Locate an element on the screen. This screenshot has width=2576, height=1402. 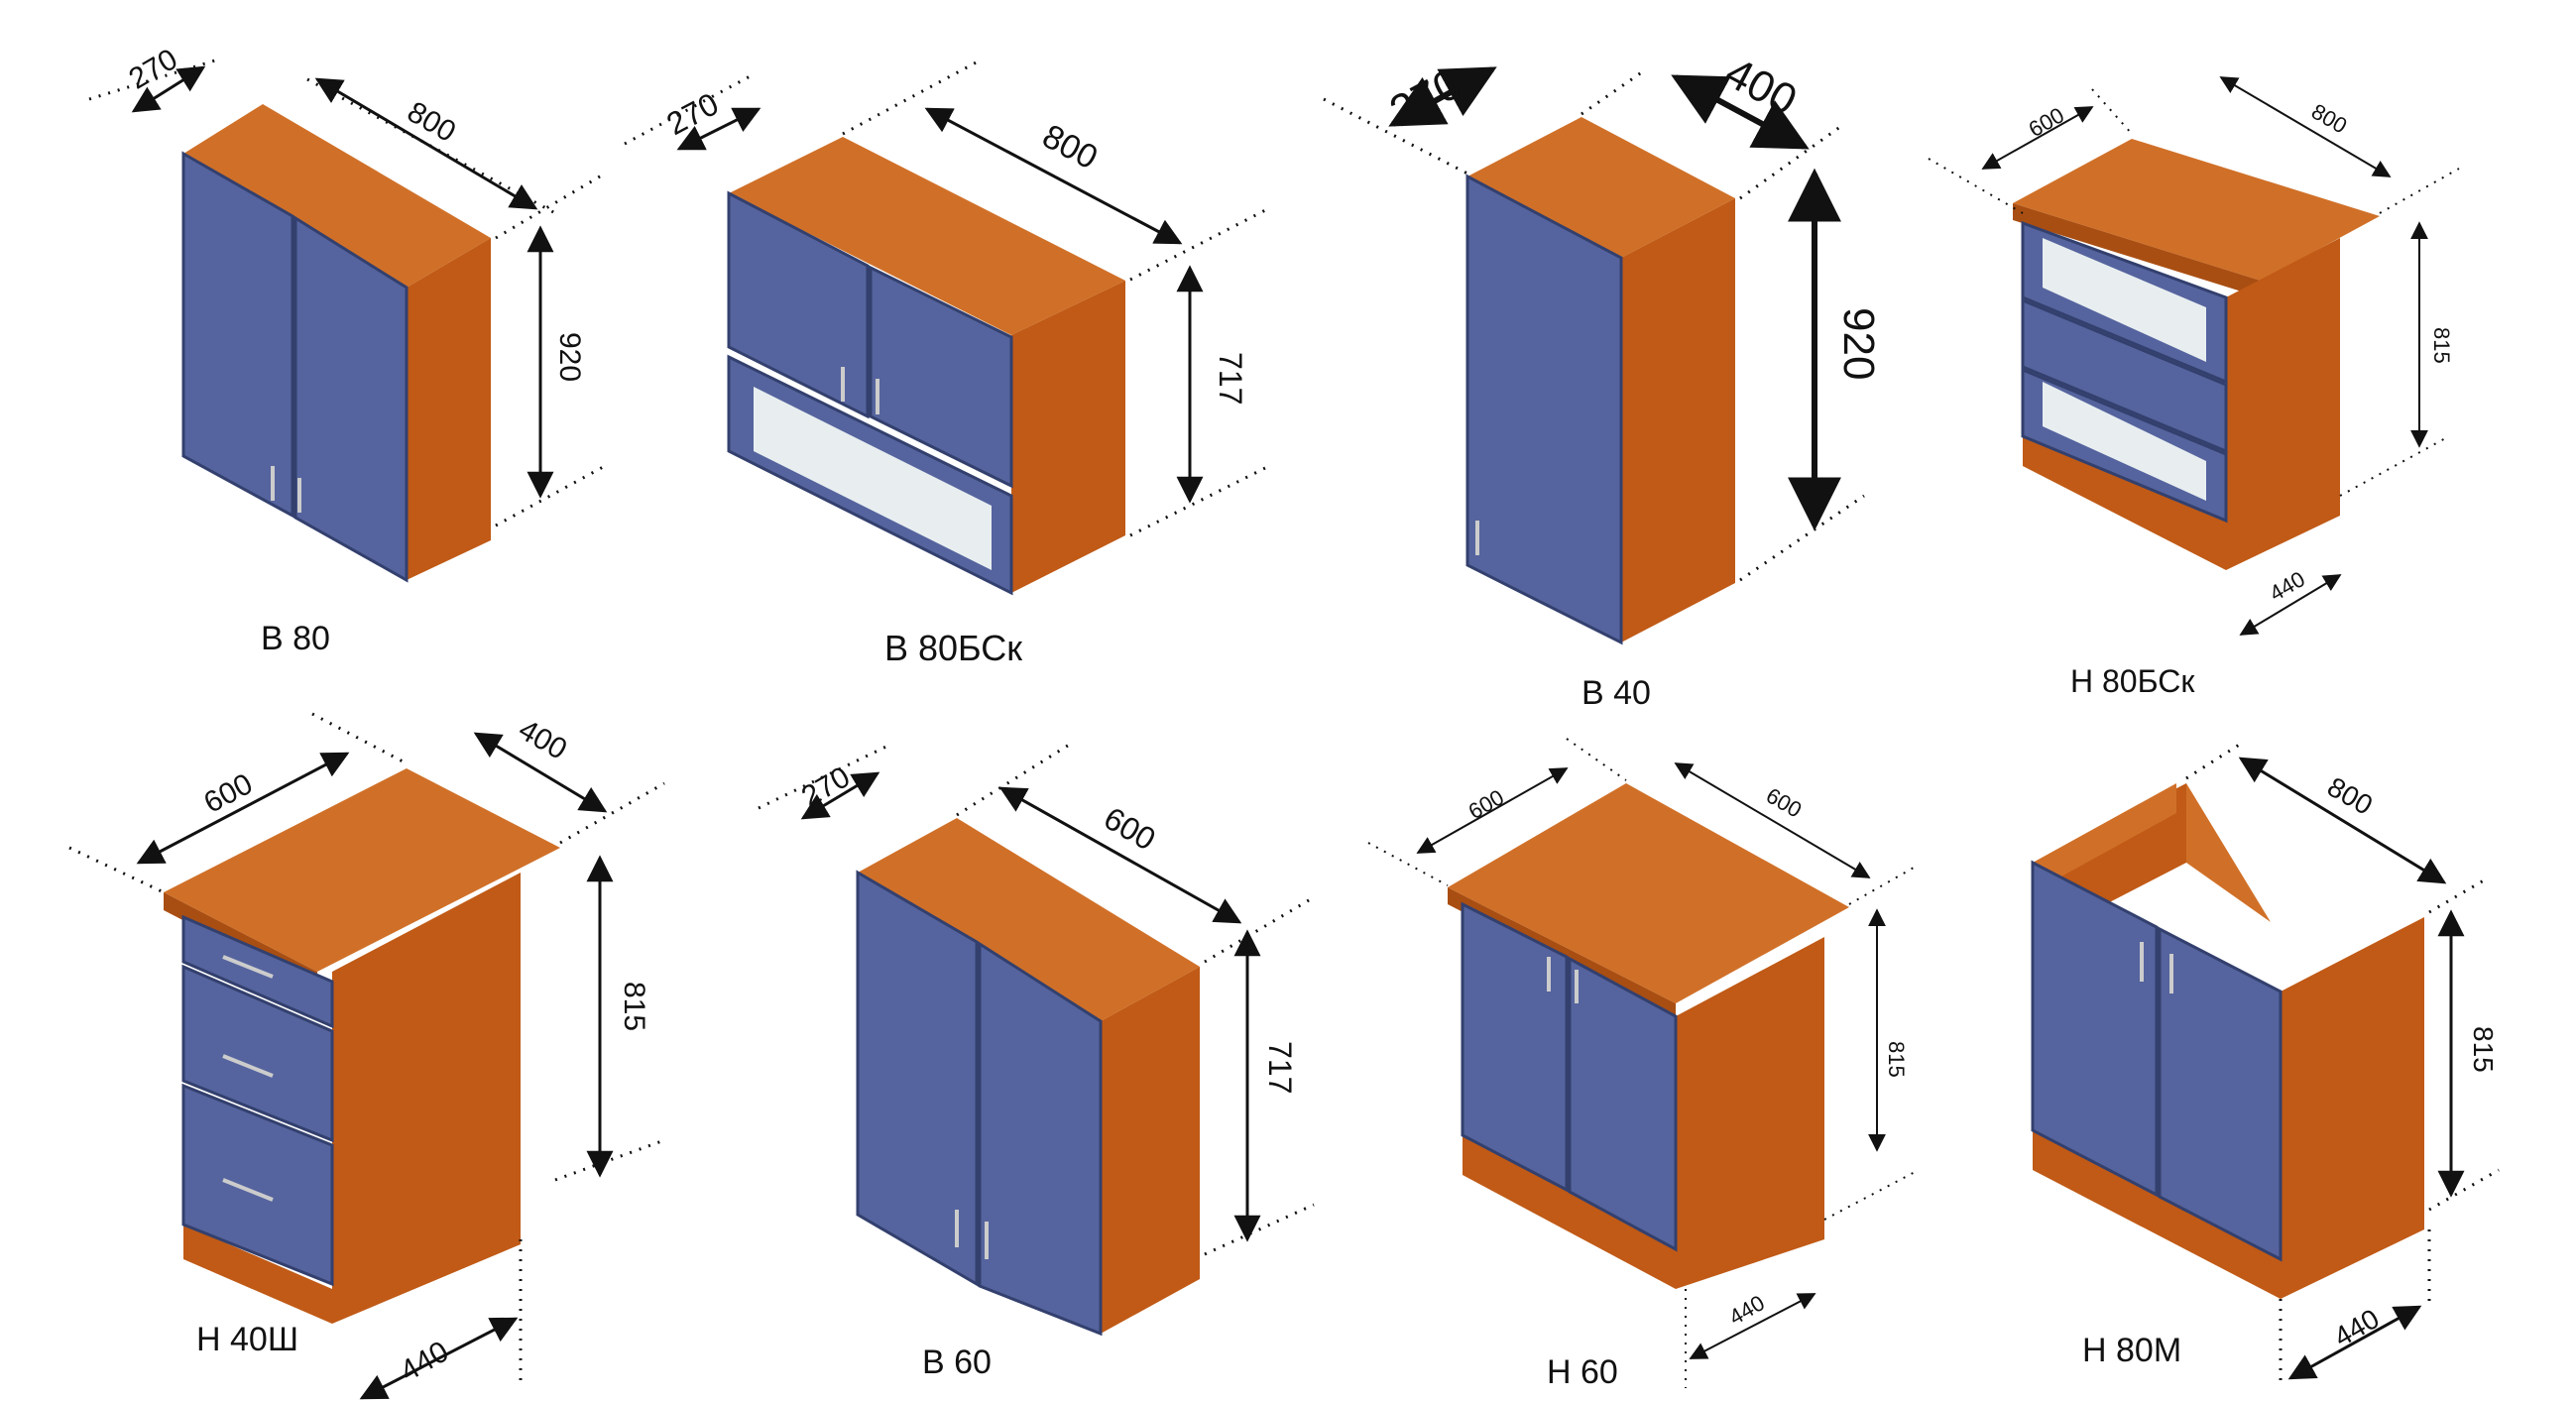
cabinet-v40: 270 400 920 В 40 is located at coordinates (1603, 380).